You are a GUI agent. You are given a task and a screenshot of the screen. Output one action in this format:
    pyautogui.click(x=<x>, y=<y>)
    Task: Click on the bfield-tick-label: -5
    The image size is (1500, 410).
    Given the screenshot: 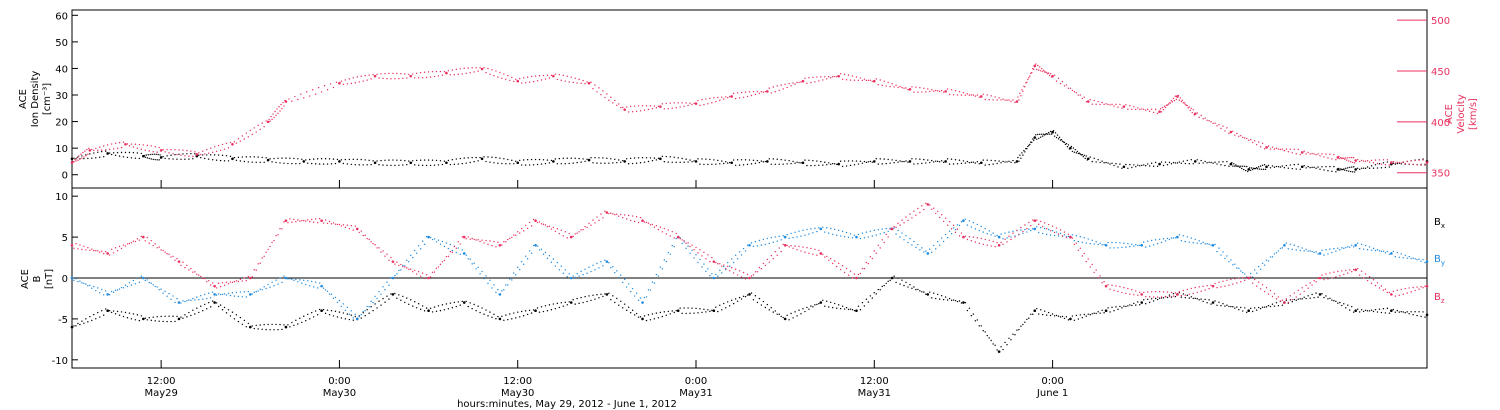 What is the action you would take?
    pyautogui.click(x=63, y=320)
    